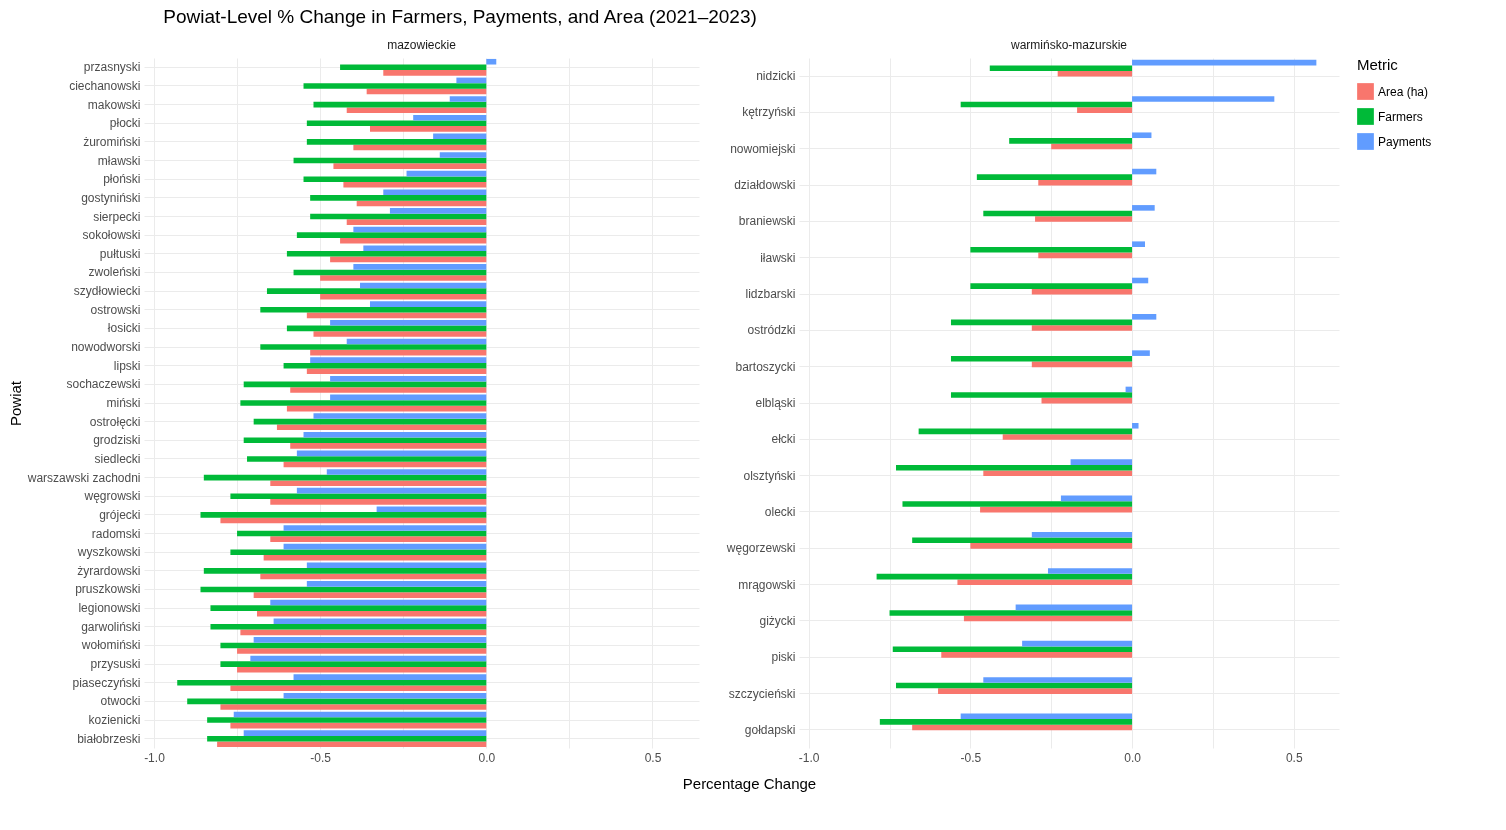 This screenshot has width=1506, height=830. What do you see at coordinates (780, 511) in the screenshot?
I see `y-tick-label: olecki` at bounding box center [780, 511].